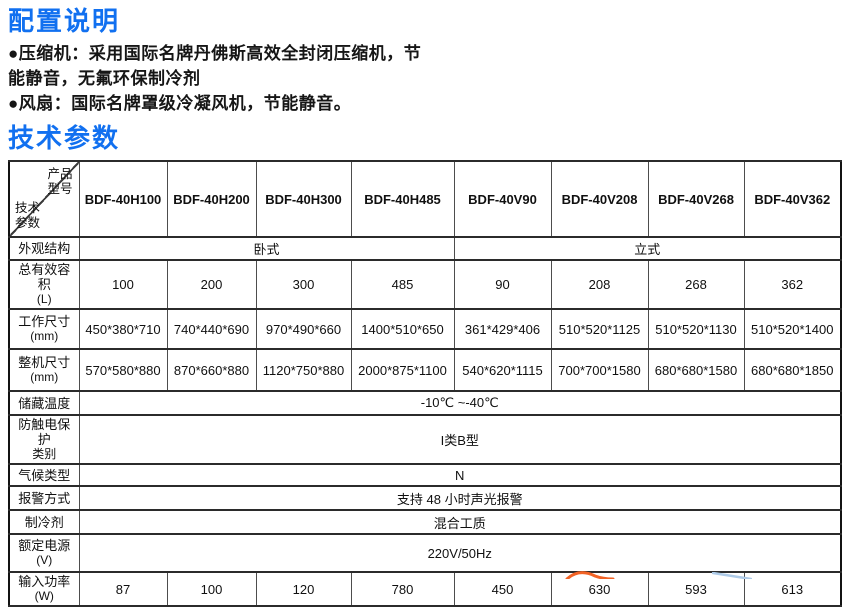 This screenshot has height=607, width=850. I want to click on row-storage-temp: 储藏温度 -10℃ ~-40℃, so click(425, 403).